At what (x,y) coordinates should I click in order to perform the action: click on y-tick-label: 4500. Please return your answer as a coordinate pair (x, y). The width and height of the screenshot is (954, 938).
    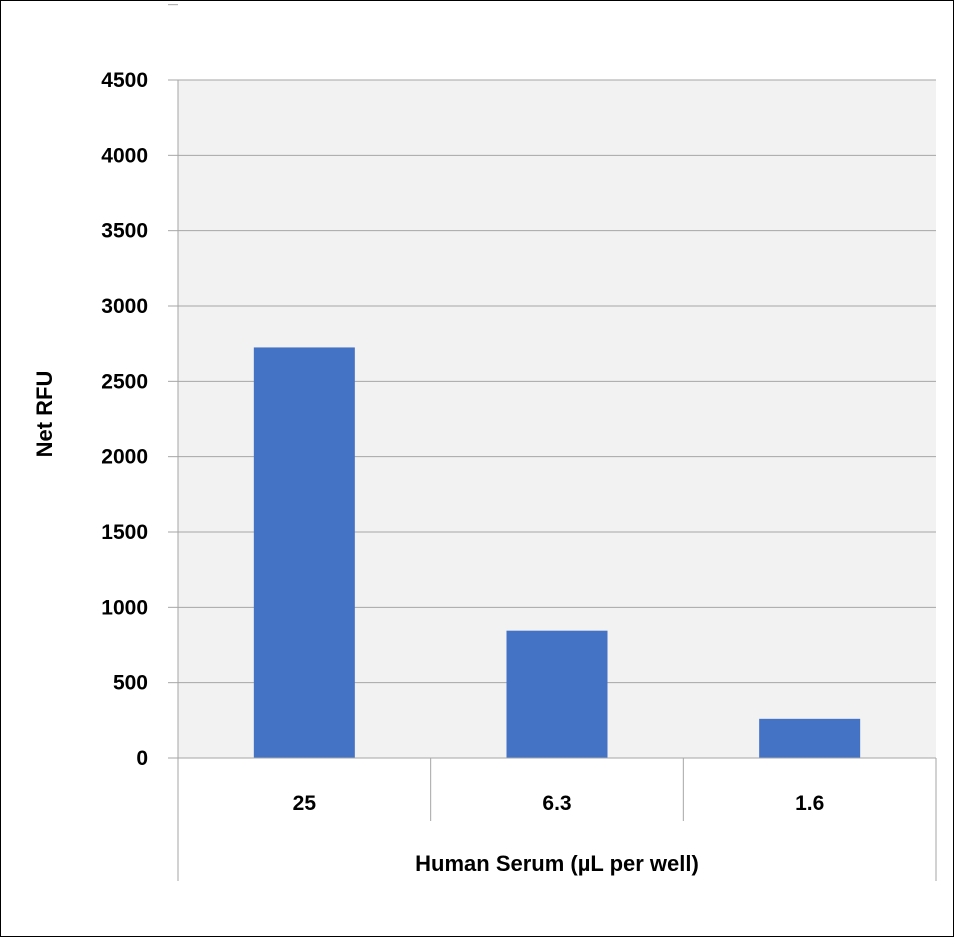
    Looking at the image, I should click on (124, 80).